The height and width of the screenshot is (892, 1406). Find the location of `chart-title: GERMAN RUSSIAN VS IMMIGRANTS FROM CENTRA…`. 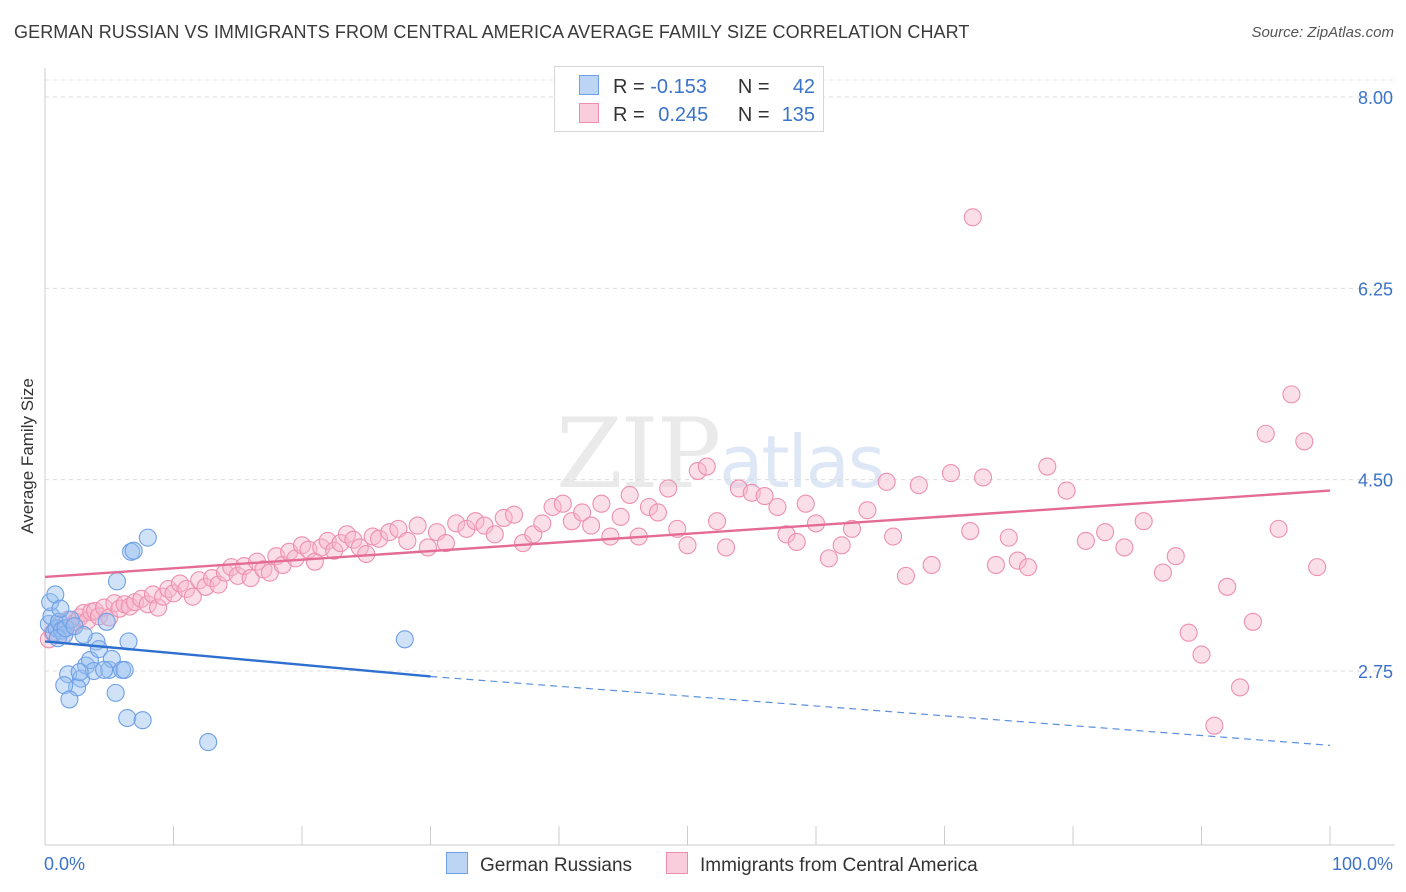

chart-title: GERMAN RUSSIAN VS IMMIGRANTS FROM CENTRA… is located at coordinates (492, 32).